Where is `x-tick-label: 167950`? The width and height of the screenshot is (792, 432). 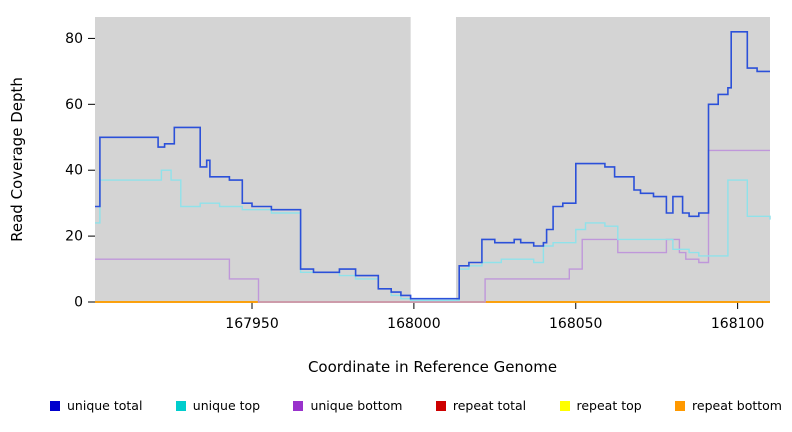 x-tick-label: 167950 is located at coordinates (251, 324).